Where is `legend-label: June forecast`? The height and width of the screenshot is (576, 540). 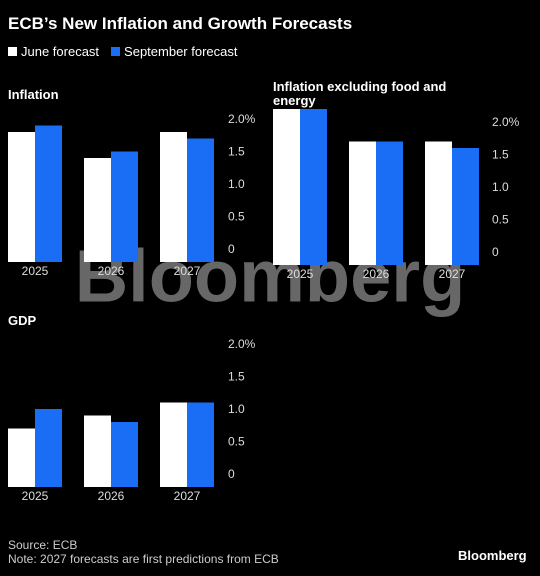
legend-label: June forecast is located at coordinates (60, 51).